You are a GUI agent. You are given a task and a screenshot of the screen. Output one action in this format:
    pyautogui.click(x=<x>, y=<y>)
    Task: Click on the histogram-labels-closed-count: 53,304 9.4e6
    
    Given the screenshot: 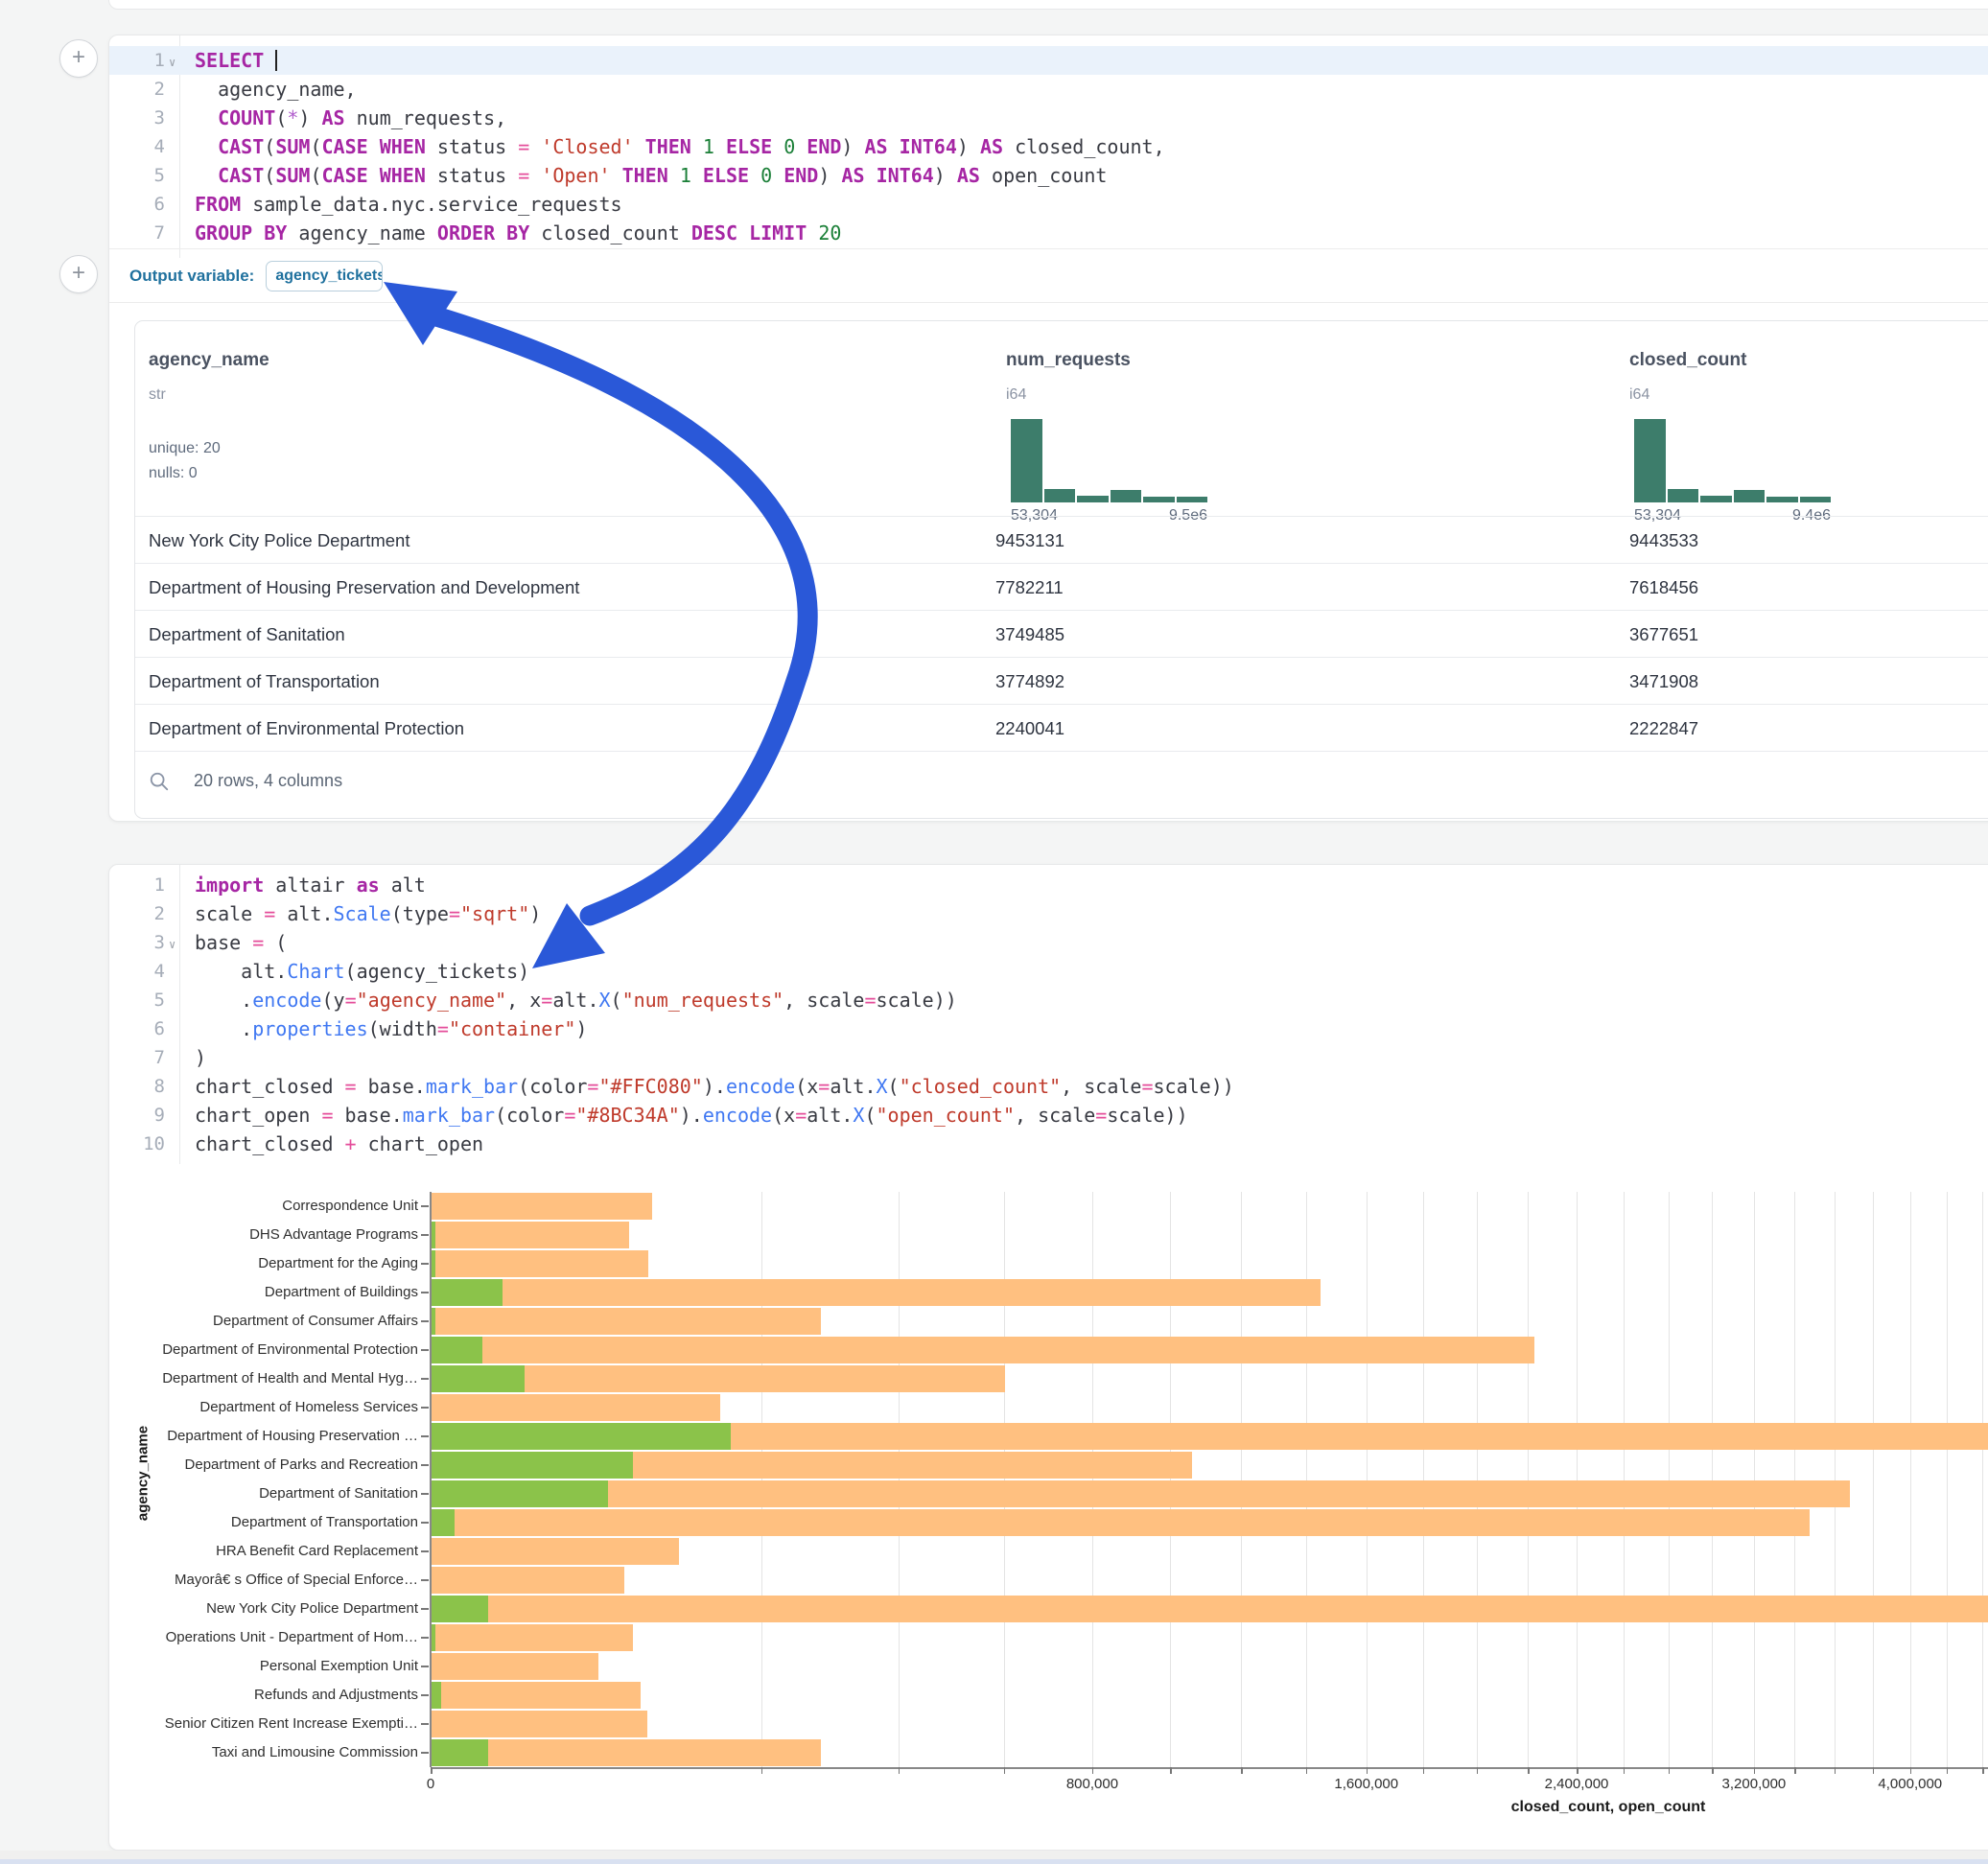 What is the action you would take?
    pyautogui.click(x=1733, y=515)
    